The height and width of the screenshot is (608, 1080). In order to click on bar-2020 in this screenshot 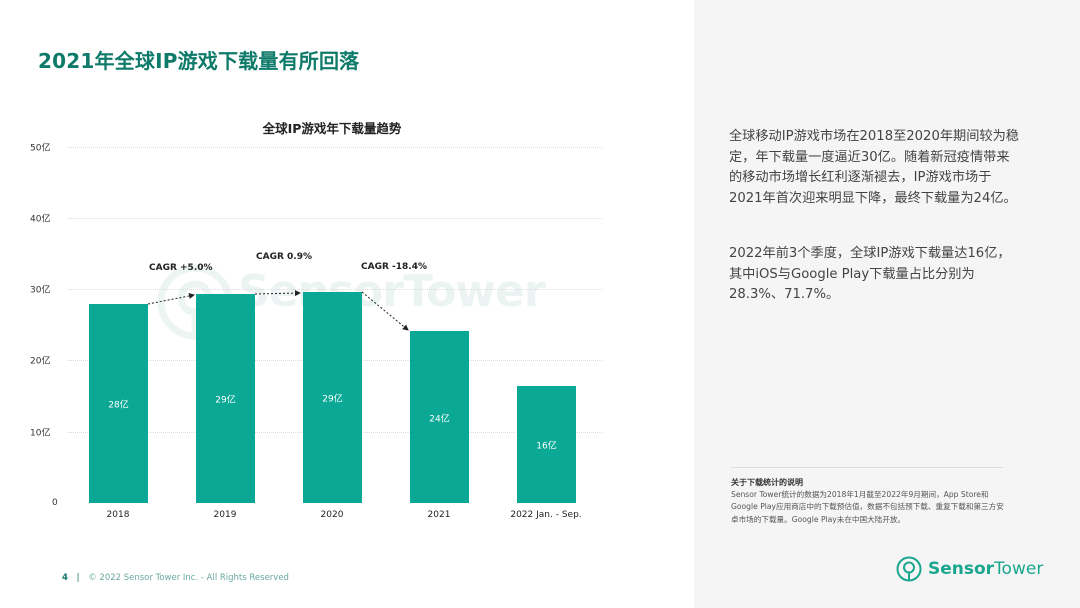, I will do `click(332, 397)`.